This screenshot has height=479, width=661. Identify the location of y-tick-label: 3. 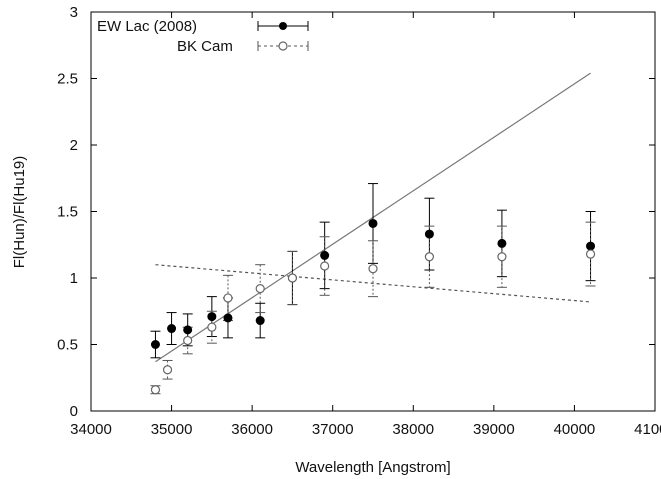
(74, 12).